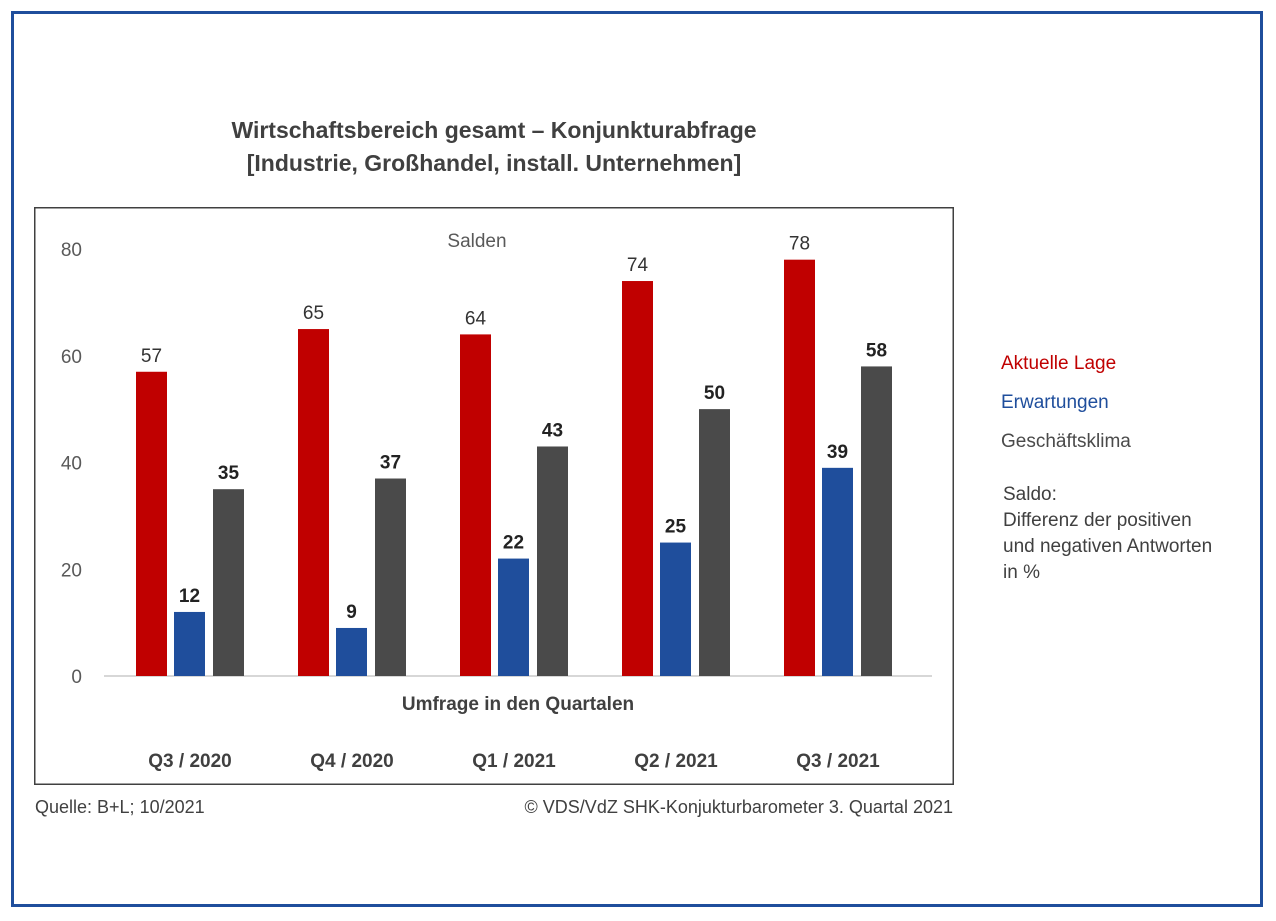  What do you see at coordinates (1030, 494) in the screenshot?
I see `note-line-1: Saldo:` at bounding box center [1030, 494].